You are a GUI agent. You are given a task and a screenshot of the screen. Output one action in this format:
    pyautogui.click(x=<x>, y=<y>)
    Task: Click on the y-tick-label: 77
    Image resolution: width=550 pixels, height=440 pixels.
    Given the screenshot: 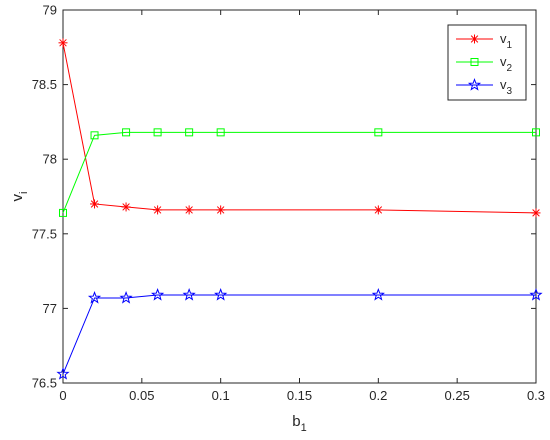 What is the action you would take?
    pyautogui.click(x=50, y=308)
    